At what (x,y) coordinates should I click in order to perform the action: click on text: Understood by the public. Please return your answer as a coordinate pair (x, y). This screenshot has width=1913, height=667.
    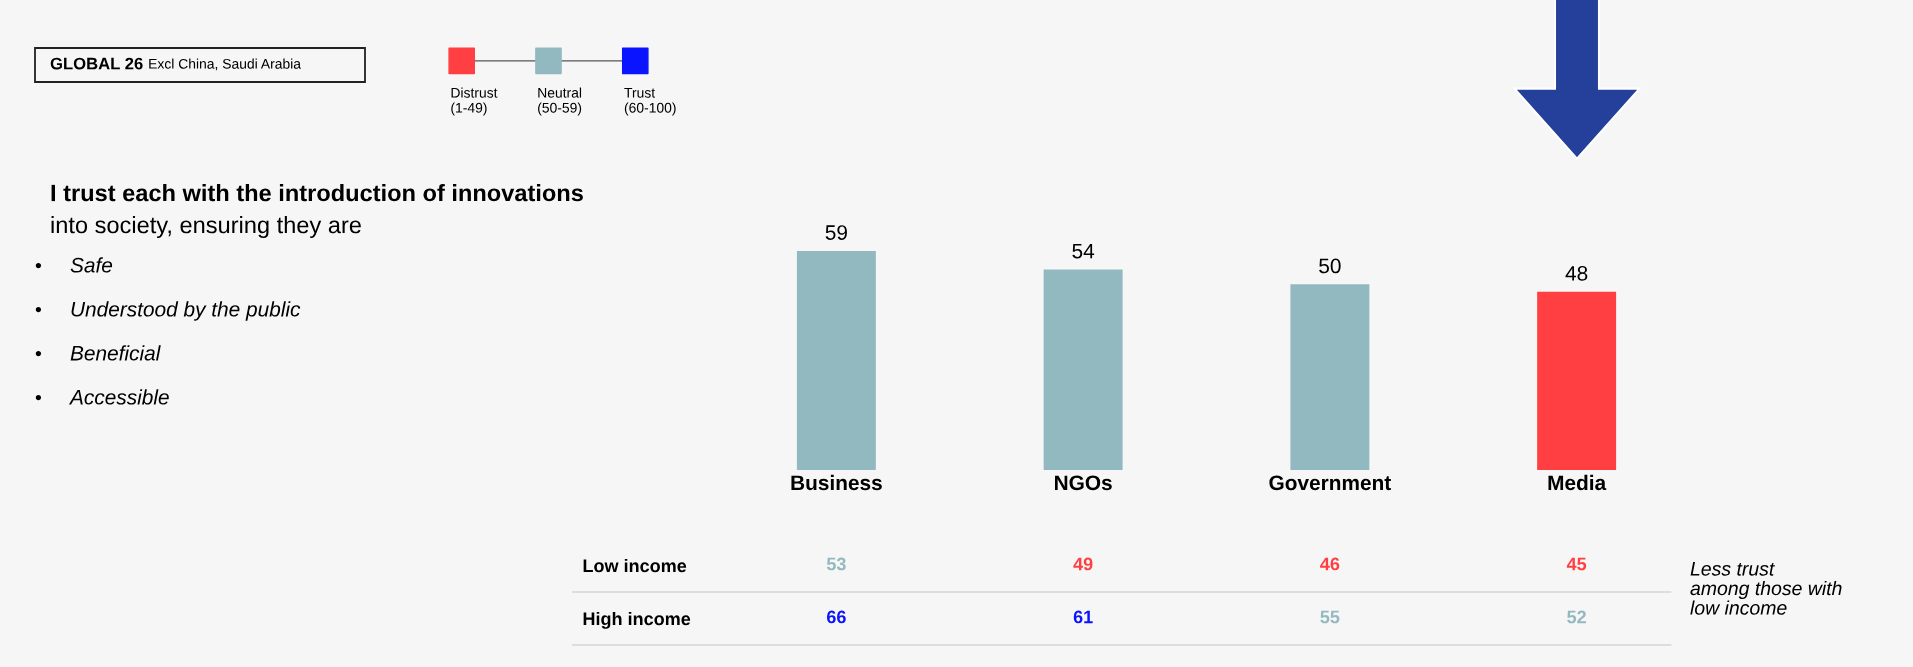
    Looking at the image, I should click on (186, 311).